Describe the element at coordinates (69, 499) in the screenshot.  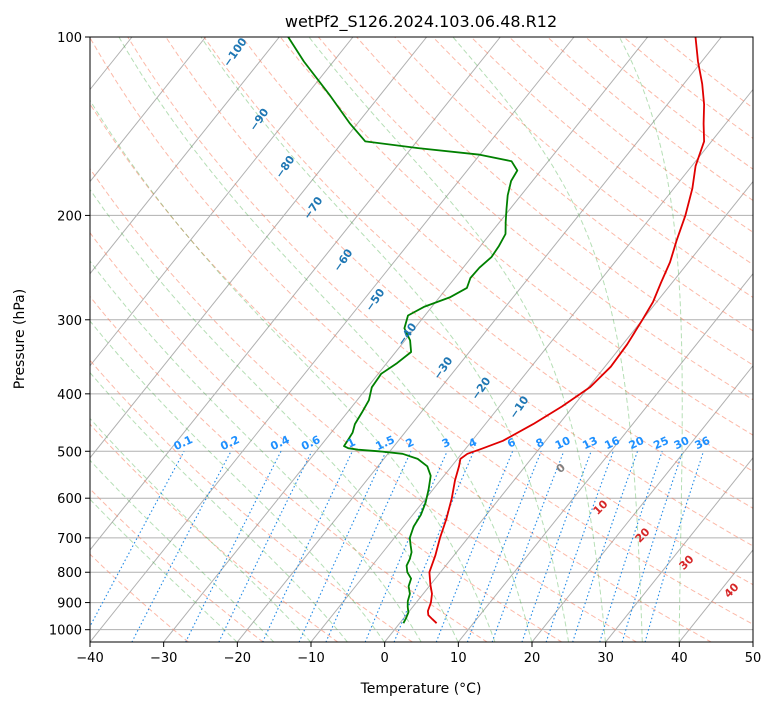
I see `y-tick-label: 600` at that location.